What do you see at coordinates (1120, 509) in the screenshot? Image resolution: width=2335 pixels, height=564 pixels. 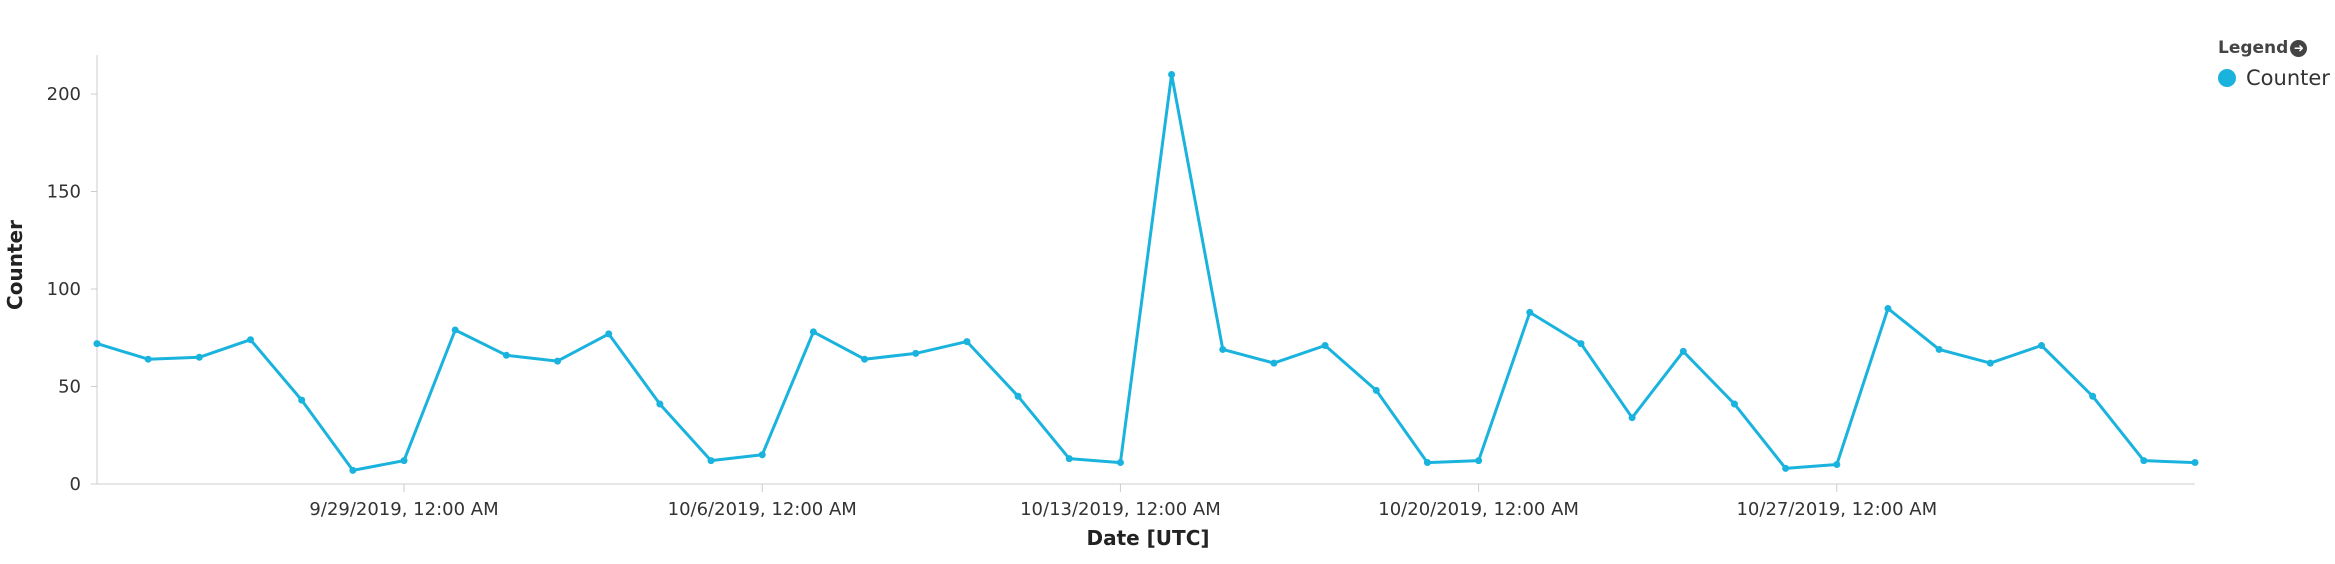 I see `x-tick-label: 10/13/2019, 12:00 AM` at bounding box center [1120, 509].